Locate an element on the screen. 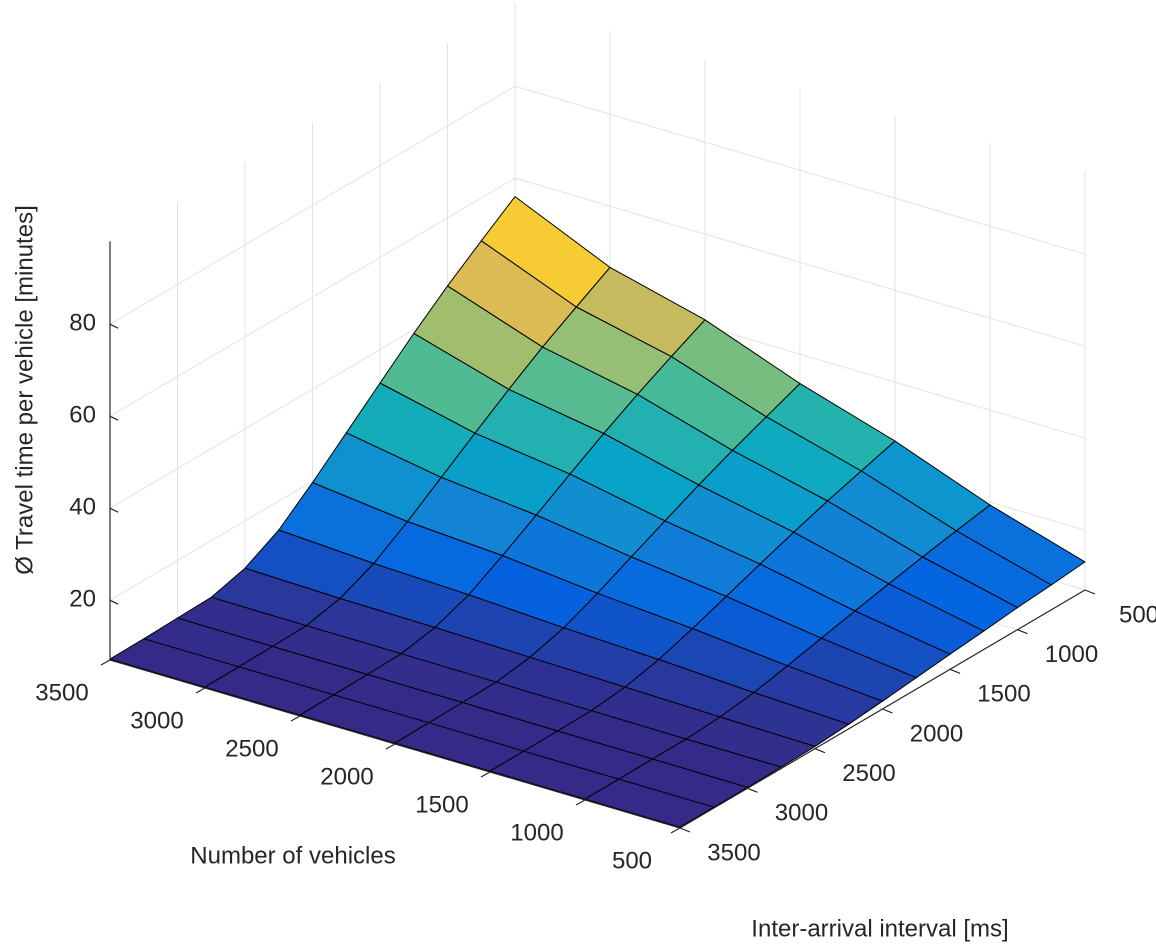  x-tick-label: 3000 is located at coordinates (156, 720).